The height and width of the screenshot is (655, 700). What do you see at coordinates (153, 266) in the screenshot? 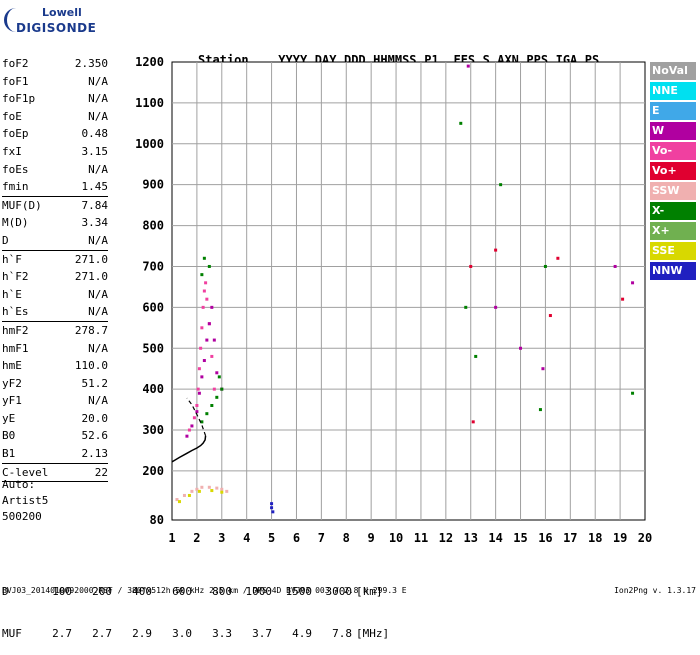
I see `y-tick-label: 700` at bounding box center [153, 266].